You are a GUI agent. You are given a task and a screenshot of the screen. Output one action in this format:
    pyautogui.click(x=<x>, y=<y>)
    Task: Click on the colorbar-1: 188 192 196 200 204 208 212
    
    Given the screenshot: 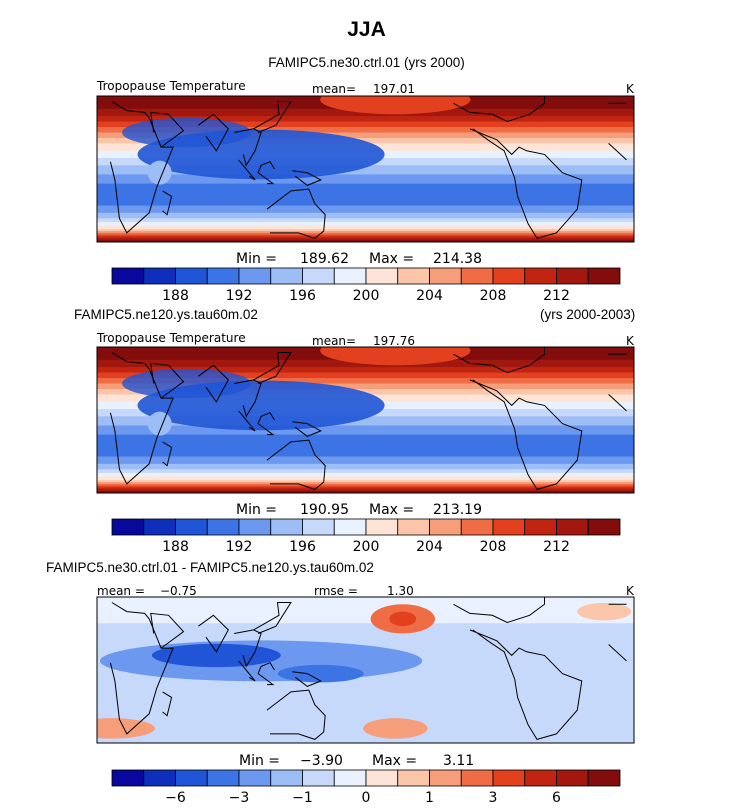 What is the action you would take?
    pyautogui.click(x=366, y=285)
    